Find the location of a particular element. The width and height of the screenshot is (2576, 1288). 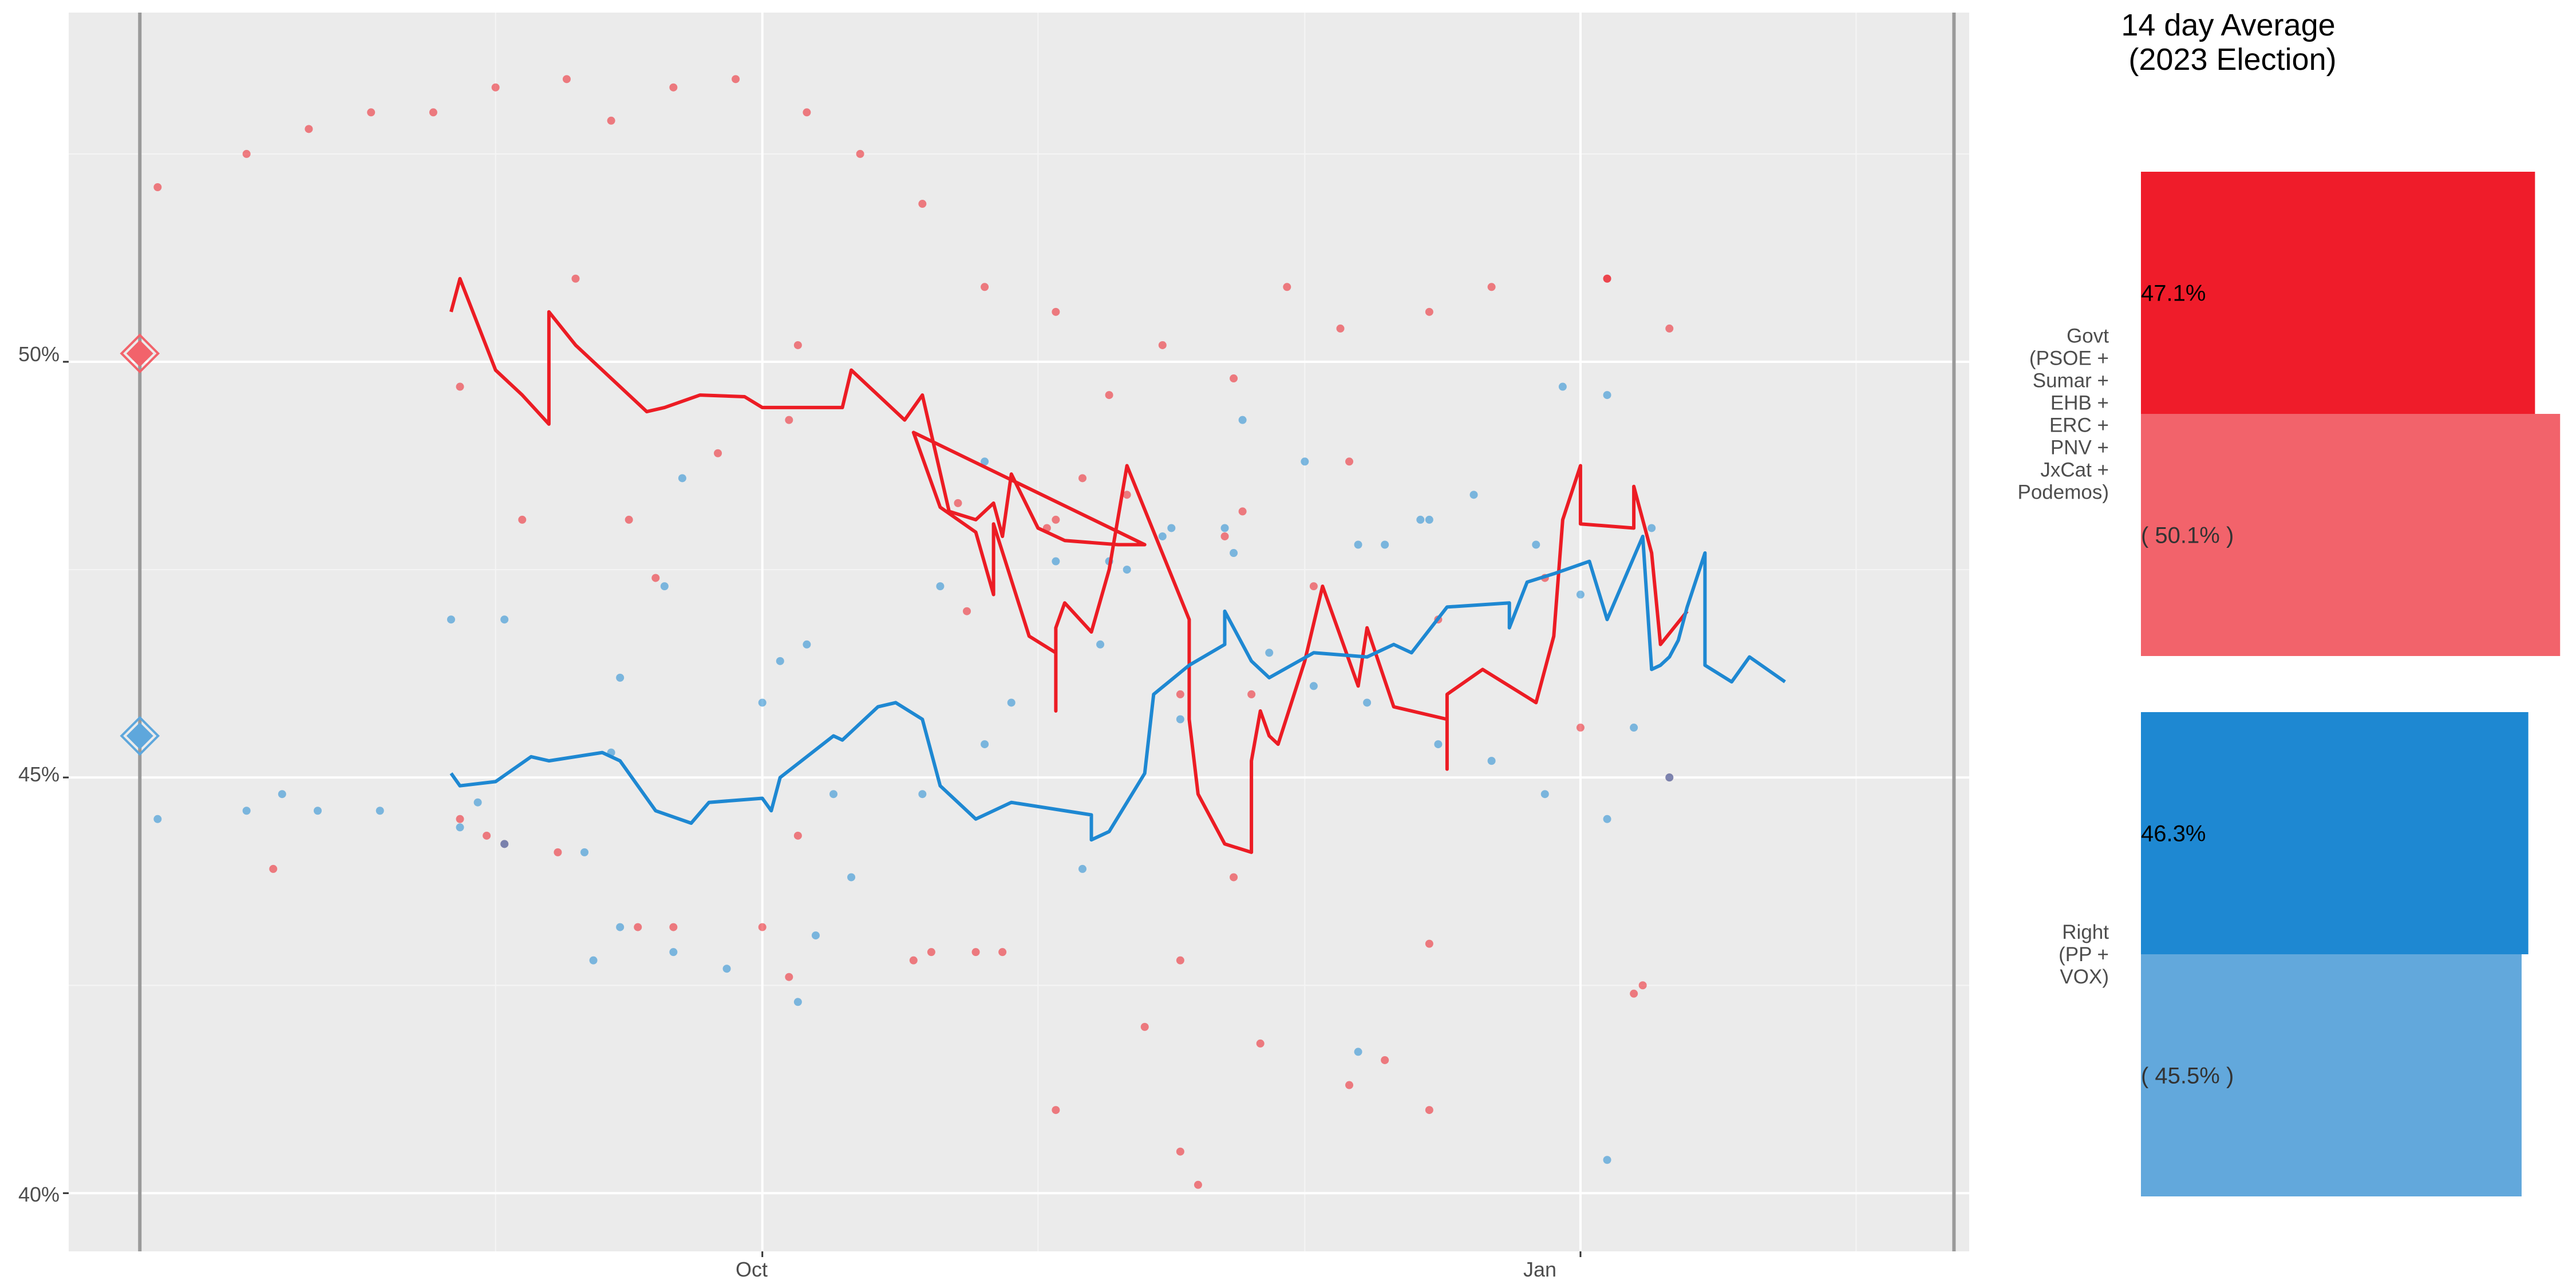

category-label-line: VOX) is located at coordinates (2084, 977).